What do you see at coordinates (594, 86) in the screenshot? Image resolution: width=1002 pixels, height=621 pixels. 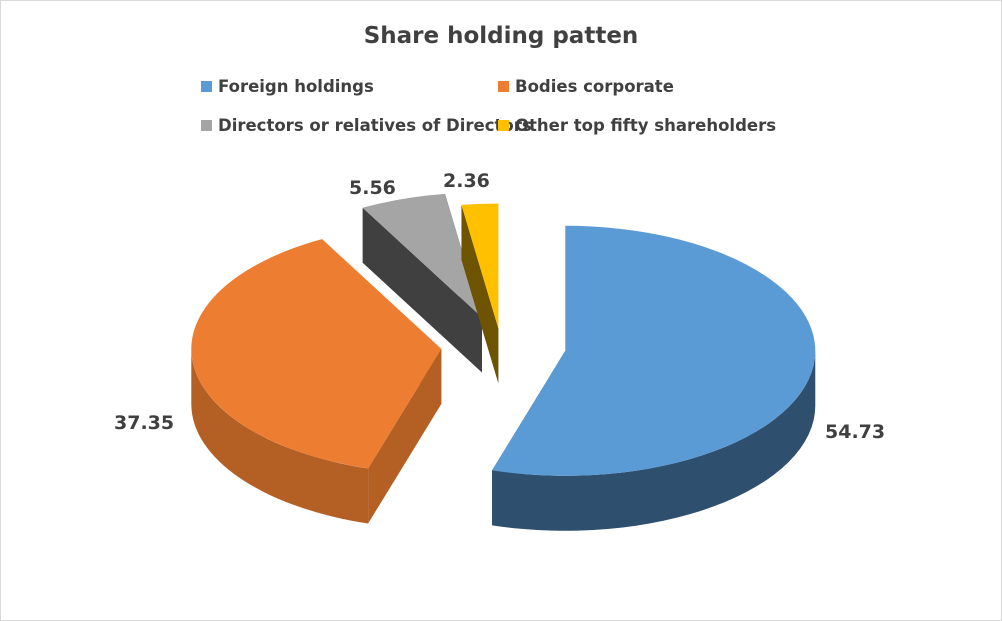 I see `legend-label: Bodies corporate` at bounding box center [594, 86].